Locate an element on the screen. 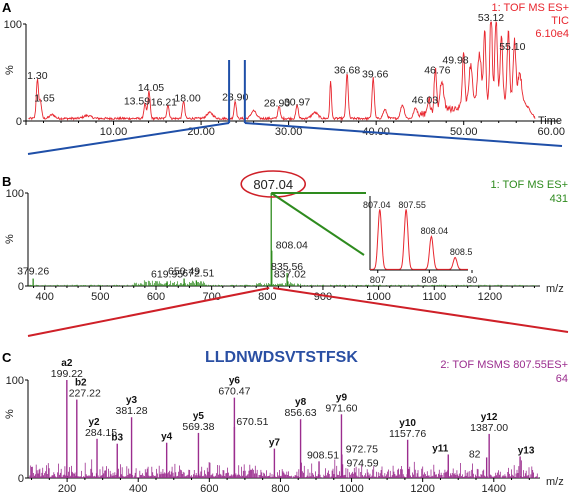  panel-a-peak-label: 1.30 is located at coordinates (37, 76).